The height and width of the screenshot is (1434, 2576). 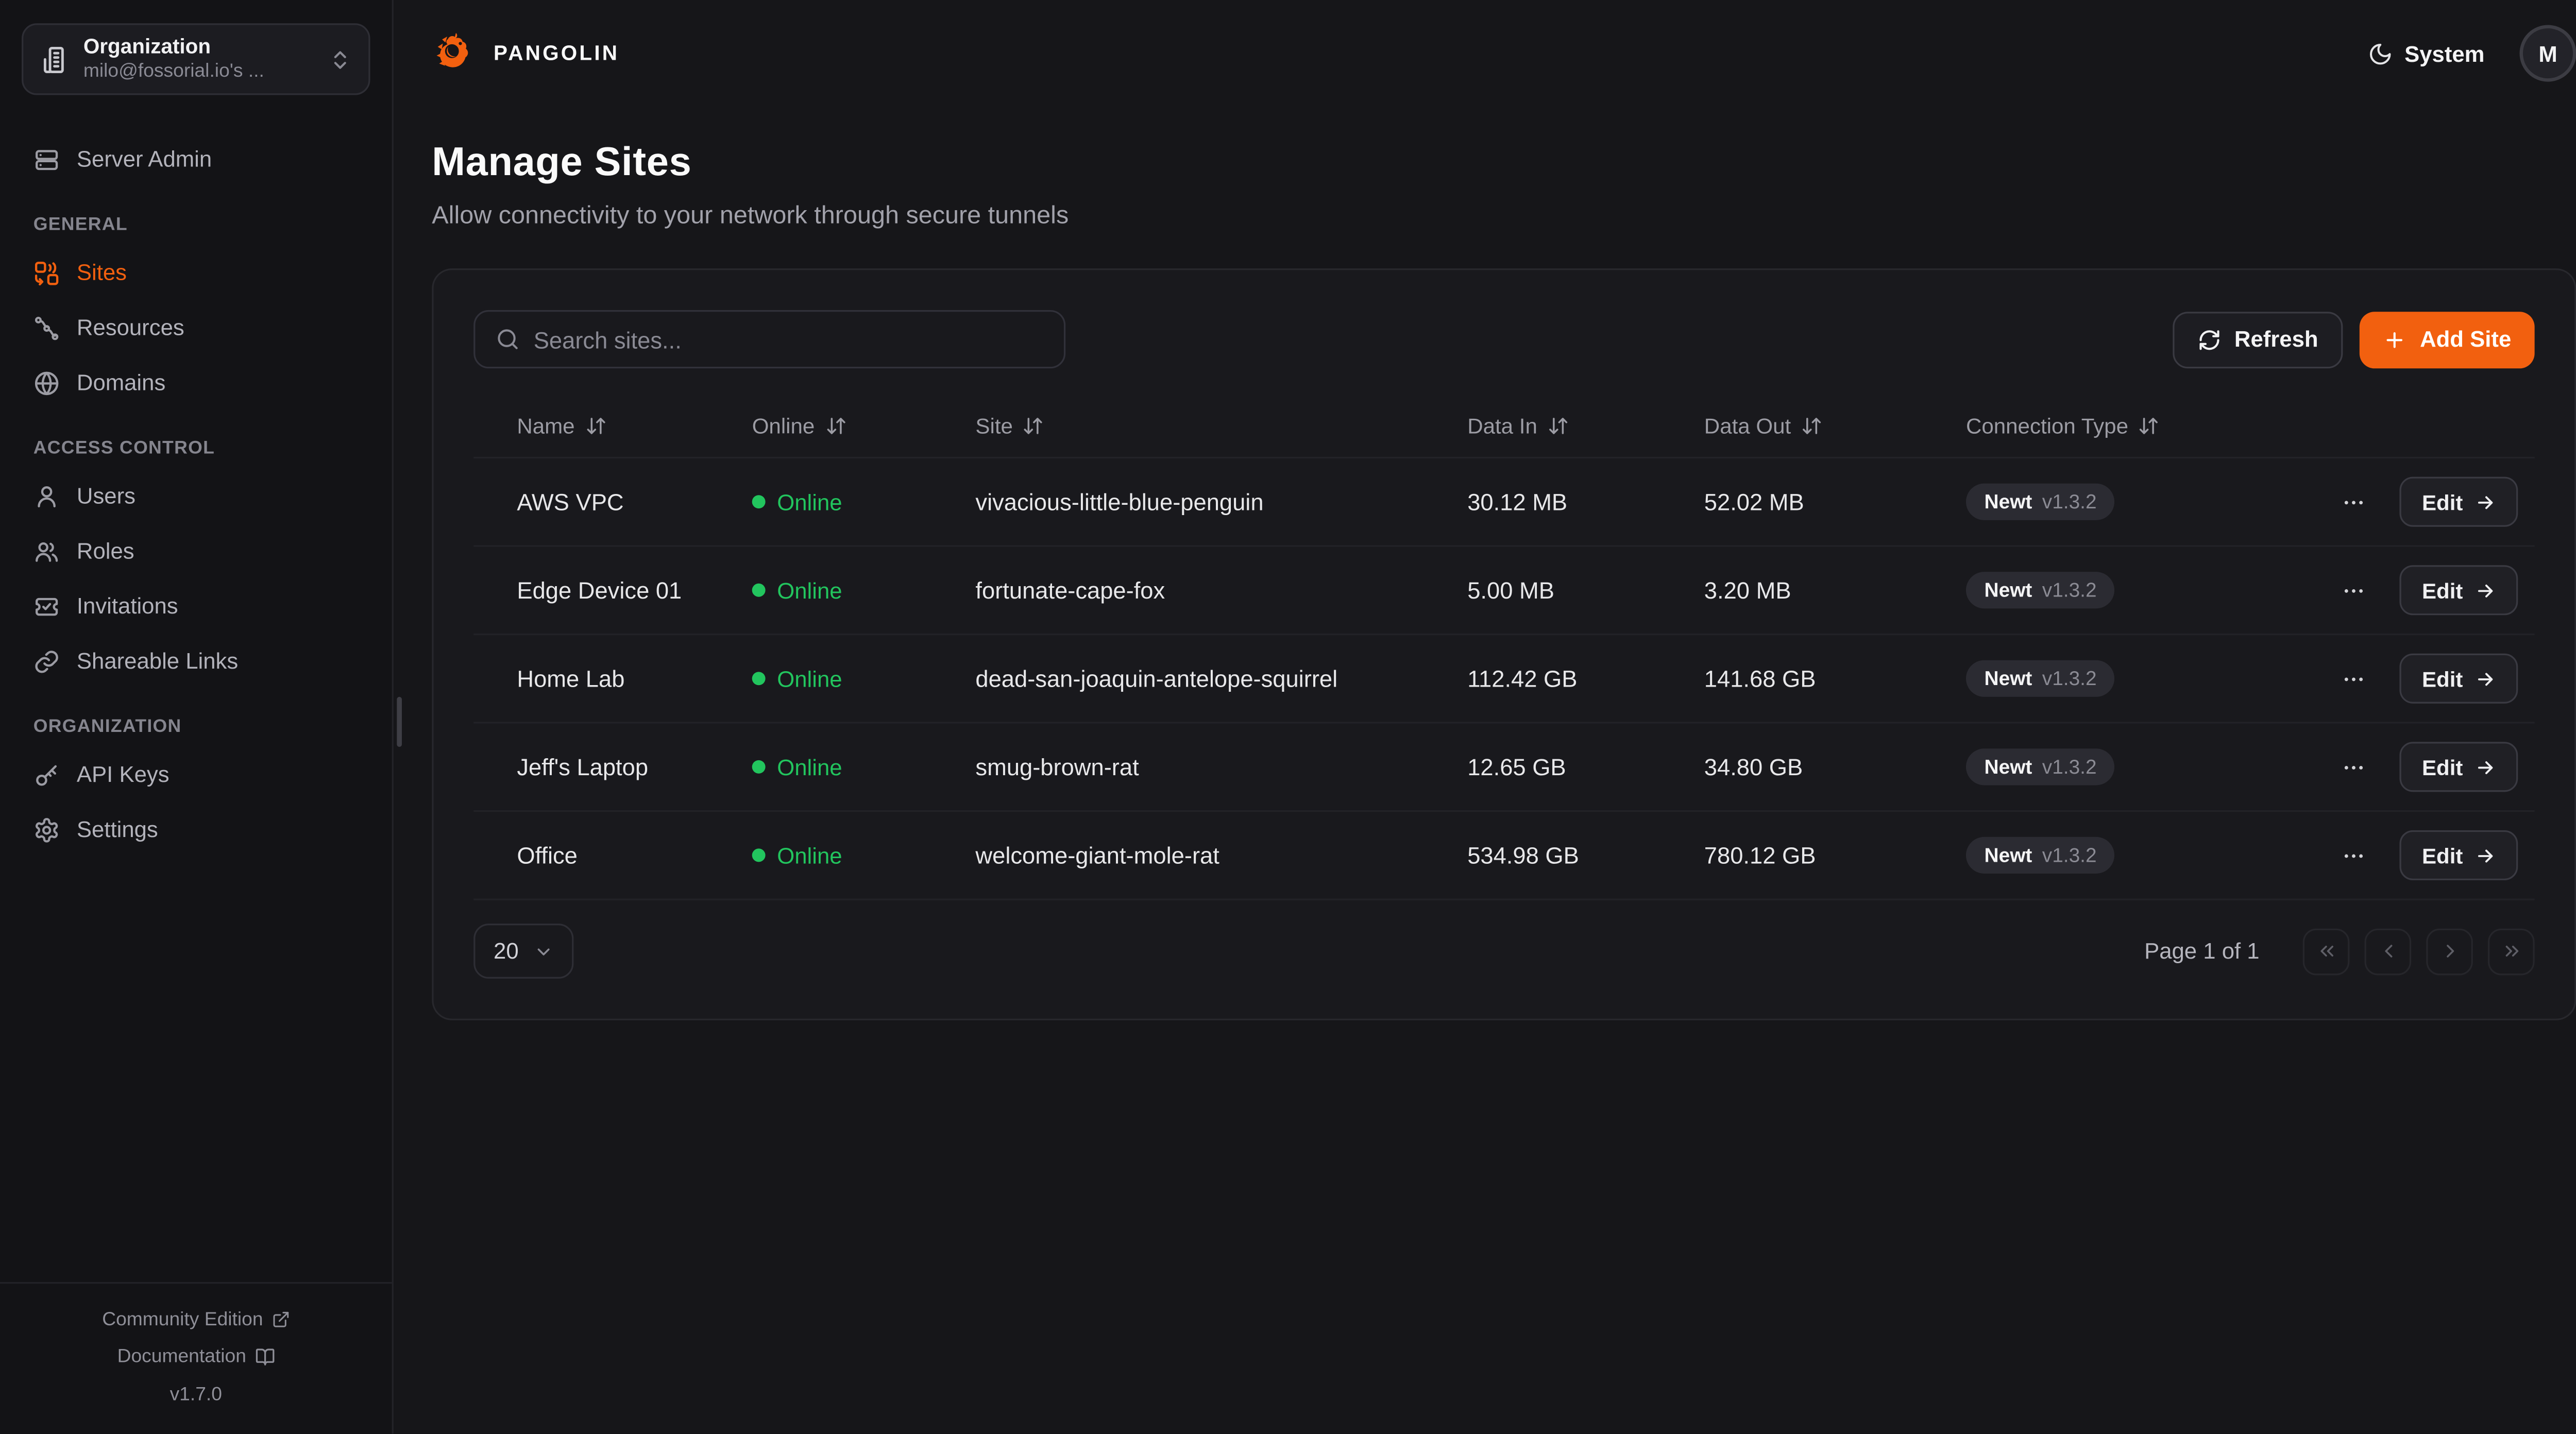 What do you see at coordinates (1760, 678) in the screenshot?
I see `data-out-value: 141.68 GB` at bounding box center [1760, 678].